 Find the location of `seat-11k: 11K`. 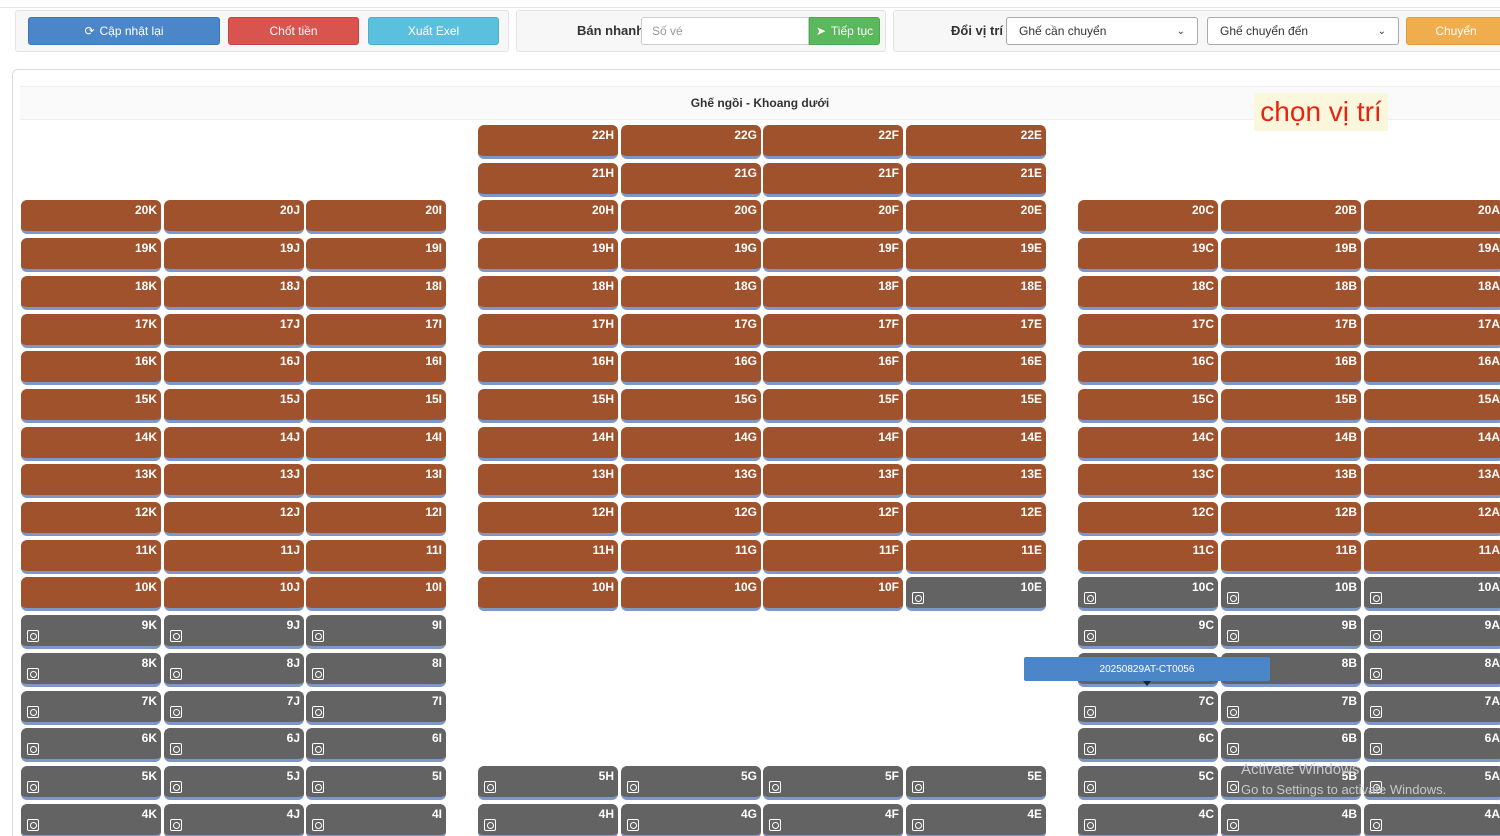

seat-11k: 11K is located at coordinates (91, 557).